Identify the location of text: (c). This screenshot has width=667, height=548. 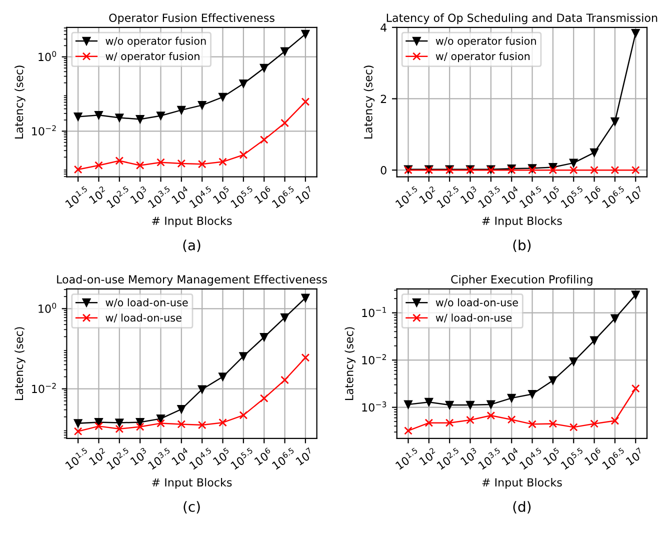
(192, 507).